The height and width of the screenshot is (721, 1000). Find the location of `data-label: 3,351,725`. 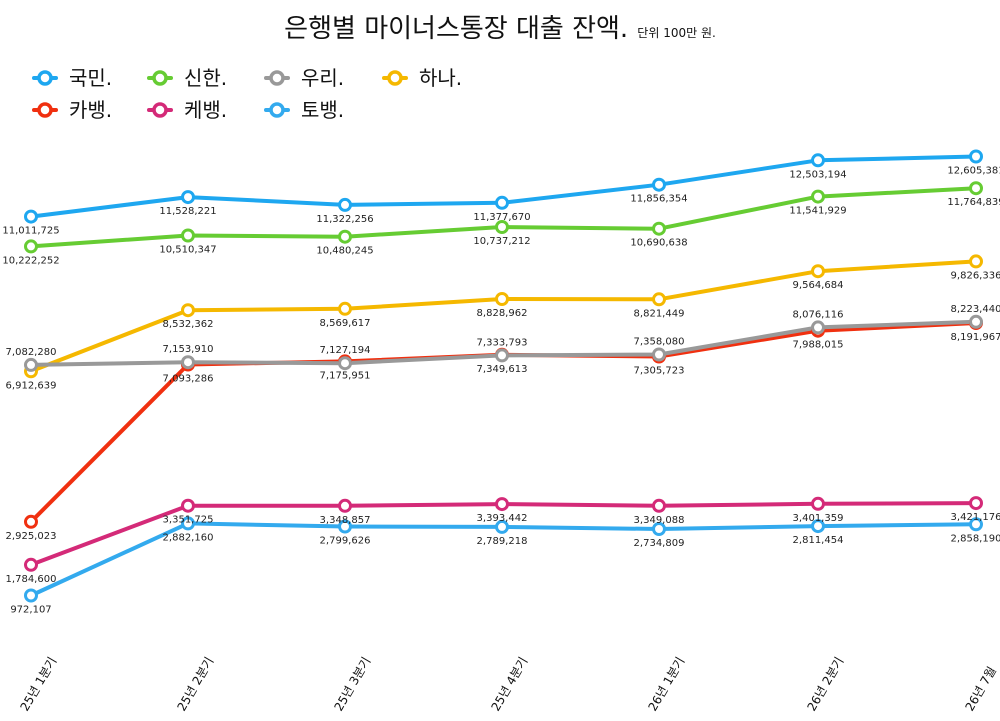

data-label: 3,351,725 is located at coordinates (188, 520).